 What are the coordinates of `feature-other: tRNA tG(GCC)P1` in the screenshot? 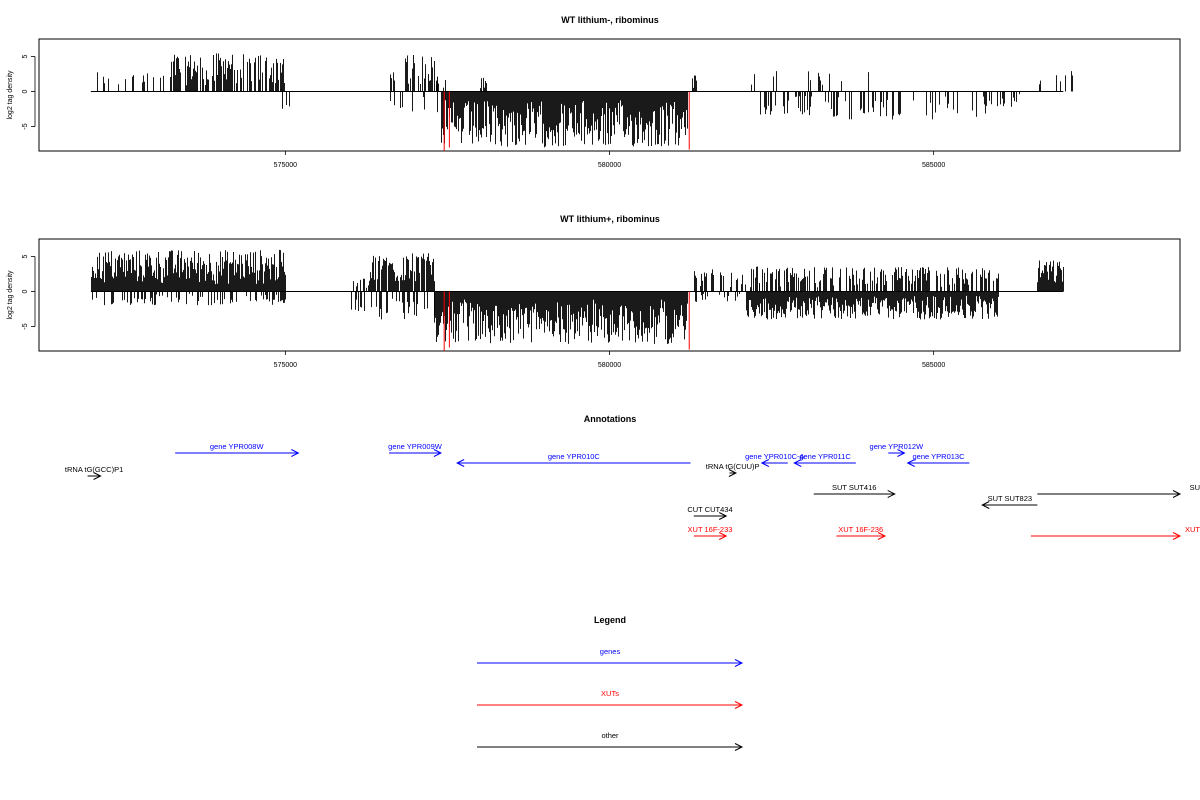 It's located at (94, 472).